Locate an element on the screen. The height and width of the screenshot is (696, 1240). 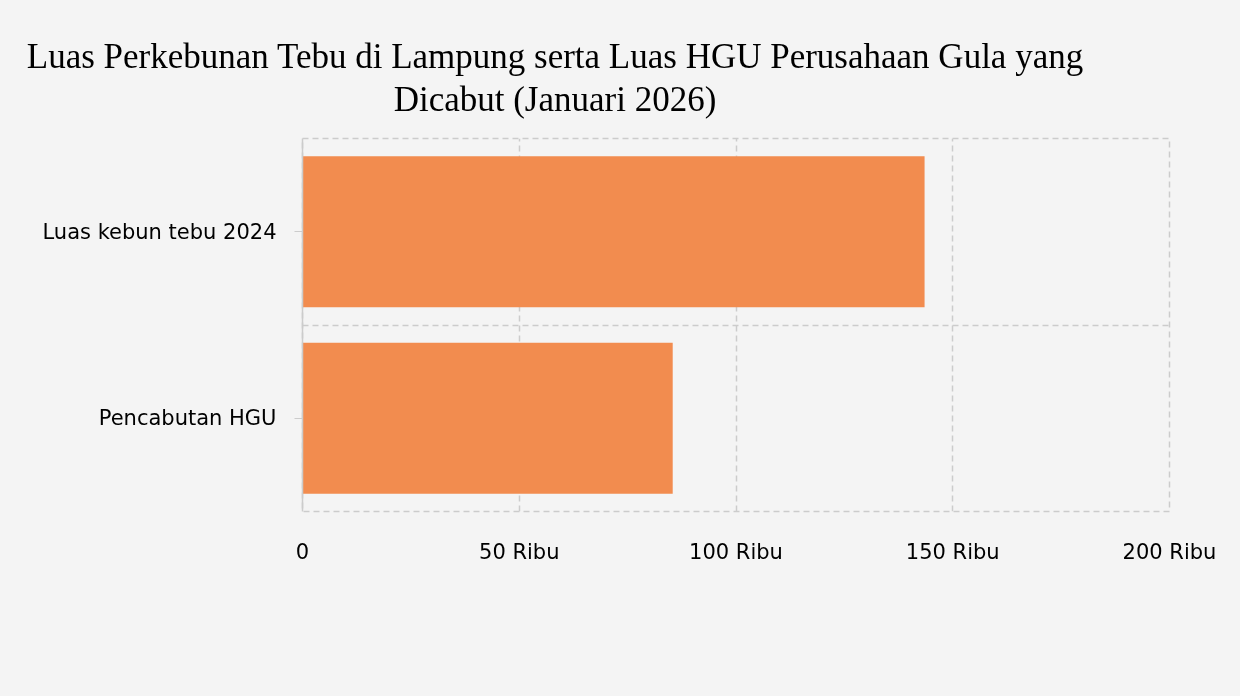
x-tick-label: 50 Ribu is located at coordinates (519, 551).